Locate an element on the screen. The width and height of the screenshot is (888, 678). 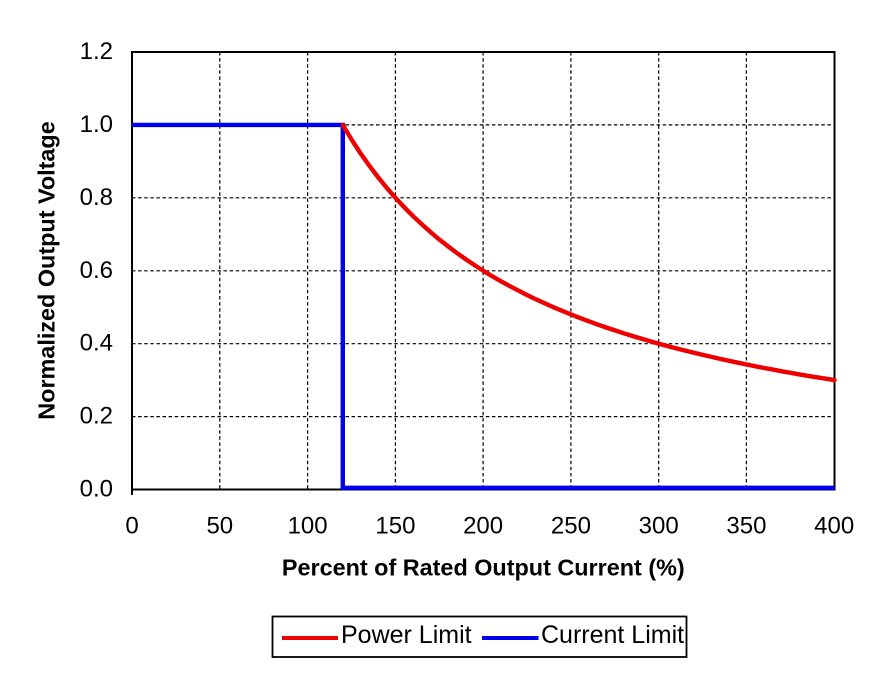
svg-text: 0.4 is located at coordinates (96, 343).